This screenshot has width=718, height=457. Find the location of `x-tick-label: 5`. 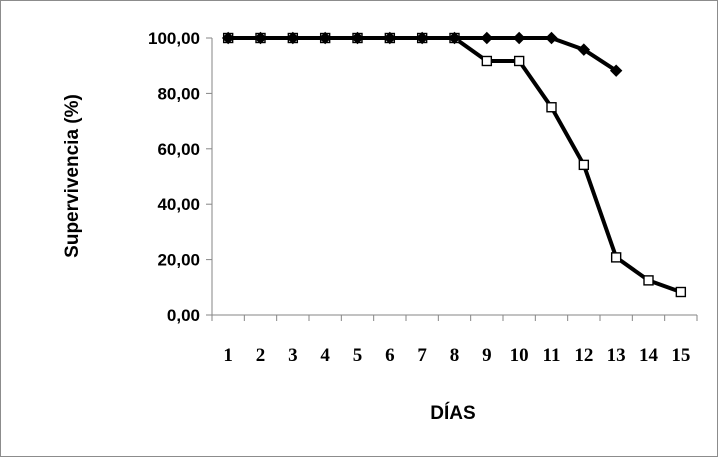

x-tick-label: 5 is located at coordinates (358, 355).